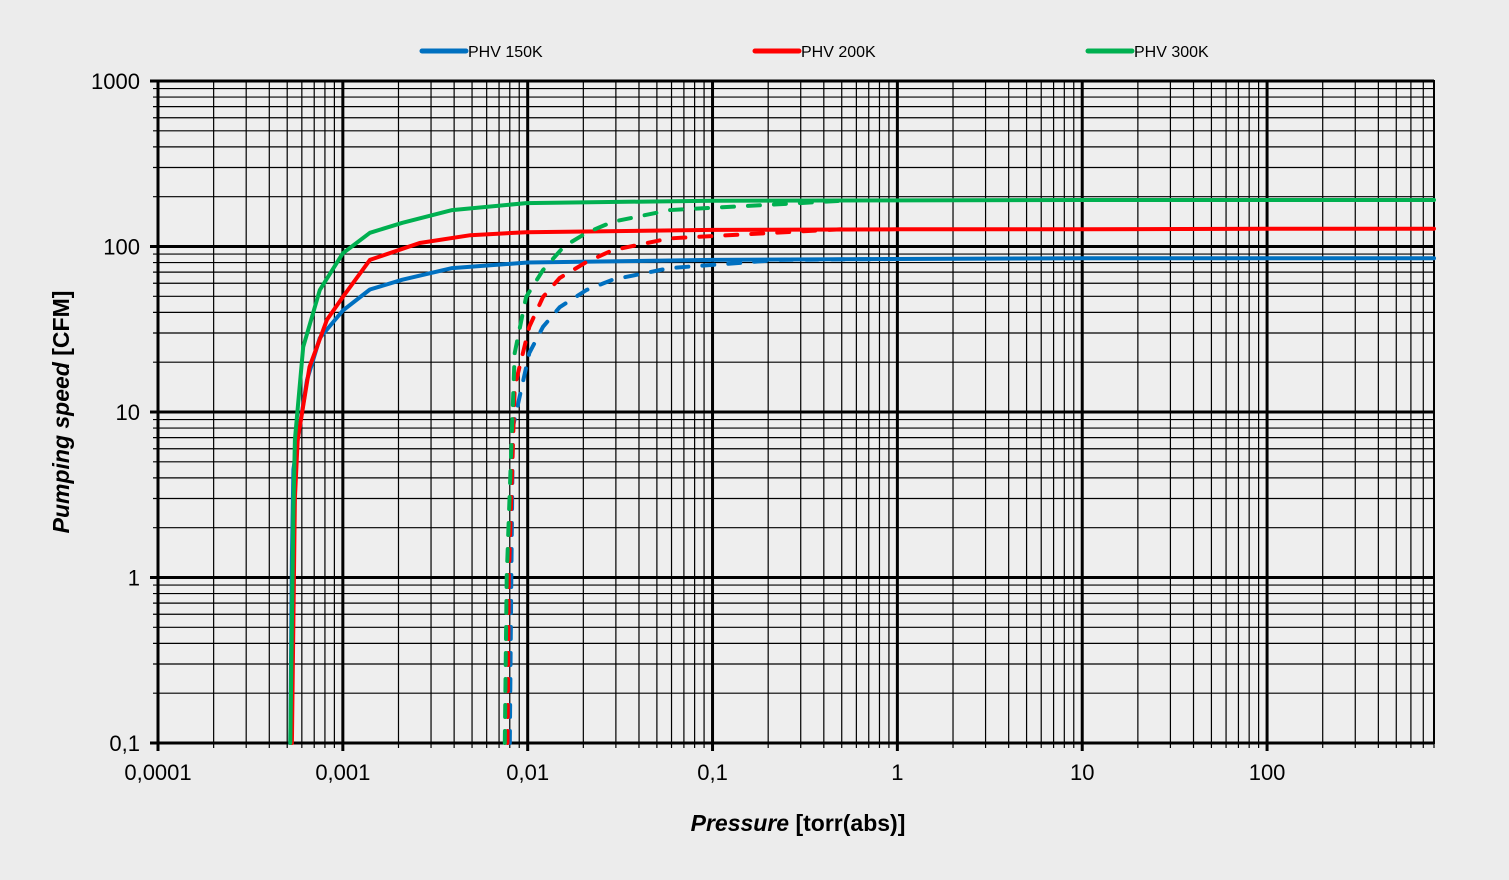 This screenshot has height=880, width=1509. Describe the element at coordinates (115, 81) in the screenshot. I see `y-tick-label: 1000` at that location.